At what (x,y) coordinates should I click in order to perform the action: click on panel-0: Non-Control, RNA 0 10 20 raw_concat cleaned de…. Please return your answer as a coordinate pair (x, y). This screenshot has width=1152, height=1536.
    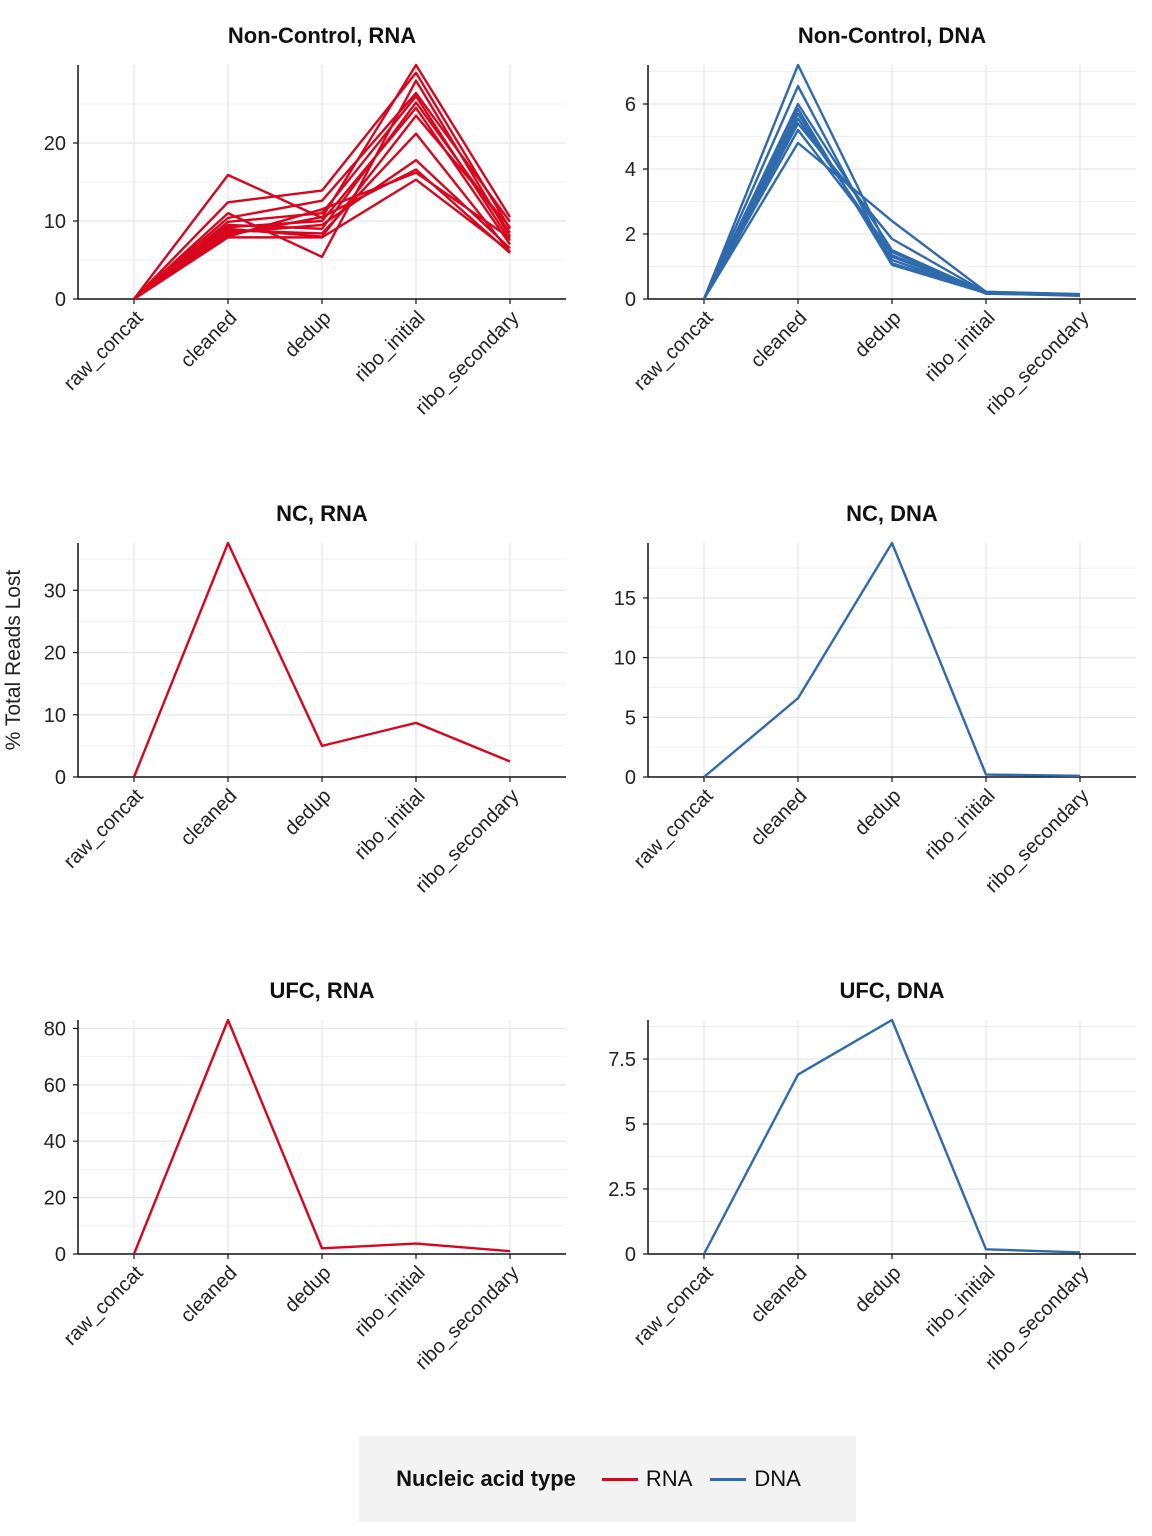
    Looking at the image, I should click on (305, 221).